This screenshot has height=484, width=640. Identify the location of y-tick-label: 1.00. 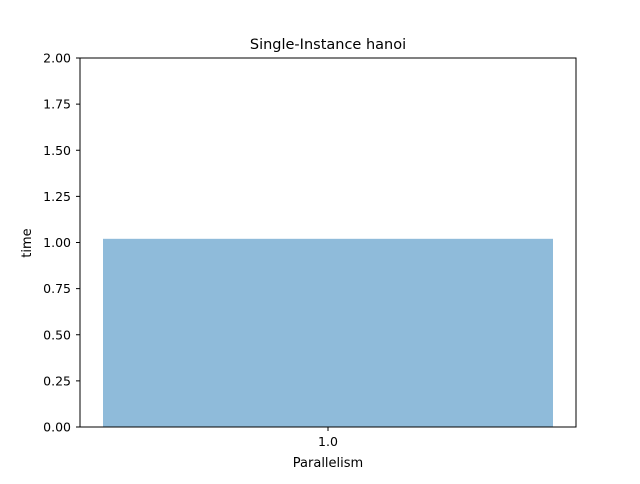
(57, 242).